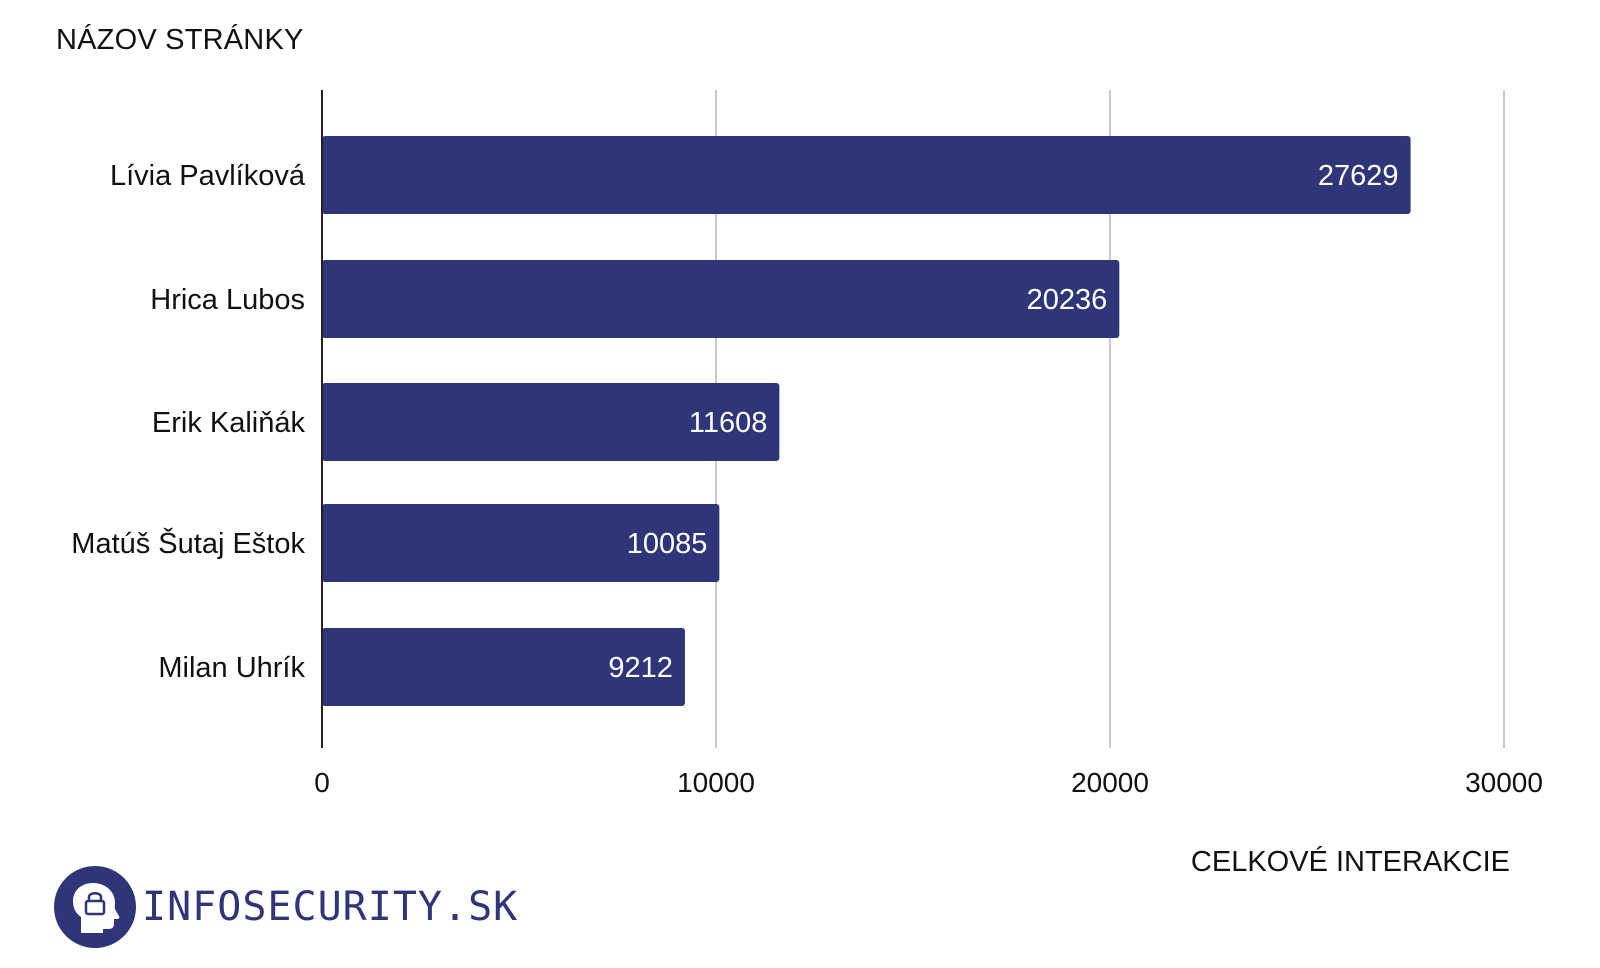 The height and width of the screenshot is (968, 1600). Describe the element at coordinates (227, 300) in the screenshot. I see `category-label: Hrica Lubos` at that location.